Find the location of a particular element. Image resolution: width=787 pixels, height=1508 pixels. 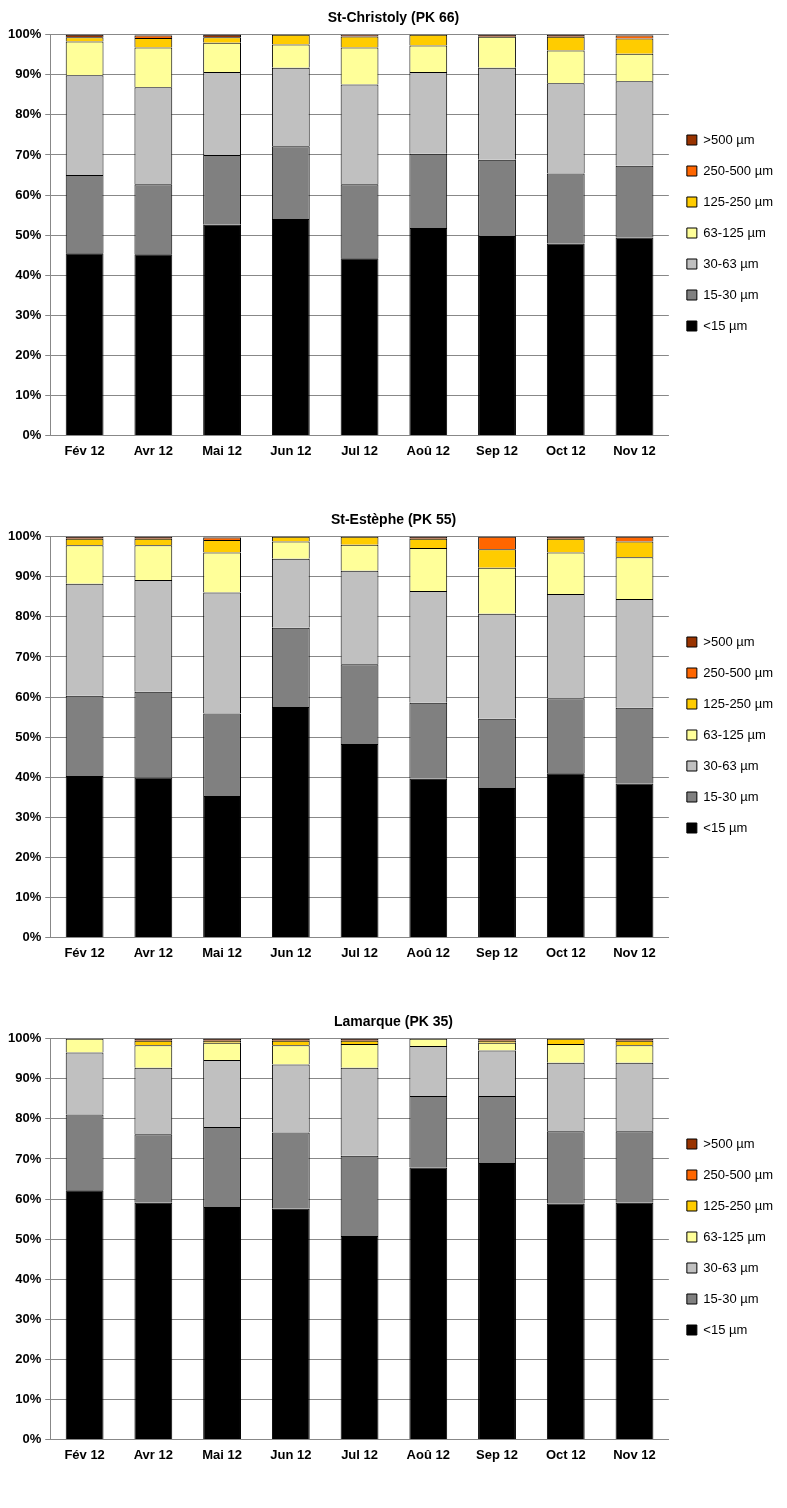

chart-title: Lamarque (PK 35) is located at coordinates (393, 1021).